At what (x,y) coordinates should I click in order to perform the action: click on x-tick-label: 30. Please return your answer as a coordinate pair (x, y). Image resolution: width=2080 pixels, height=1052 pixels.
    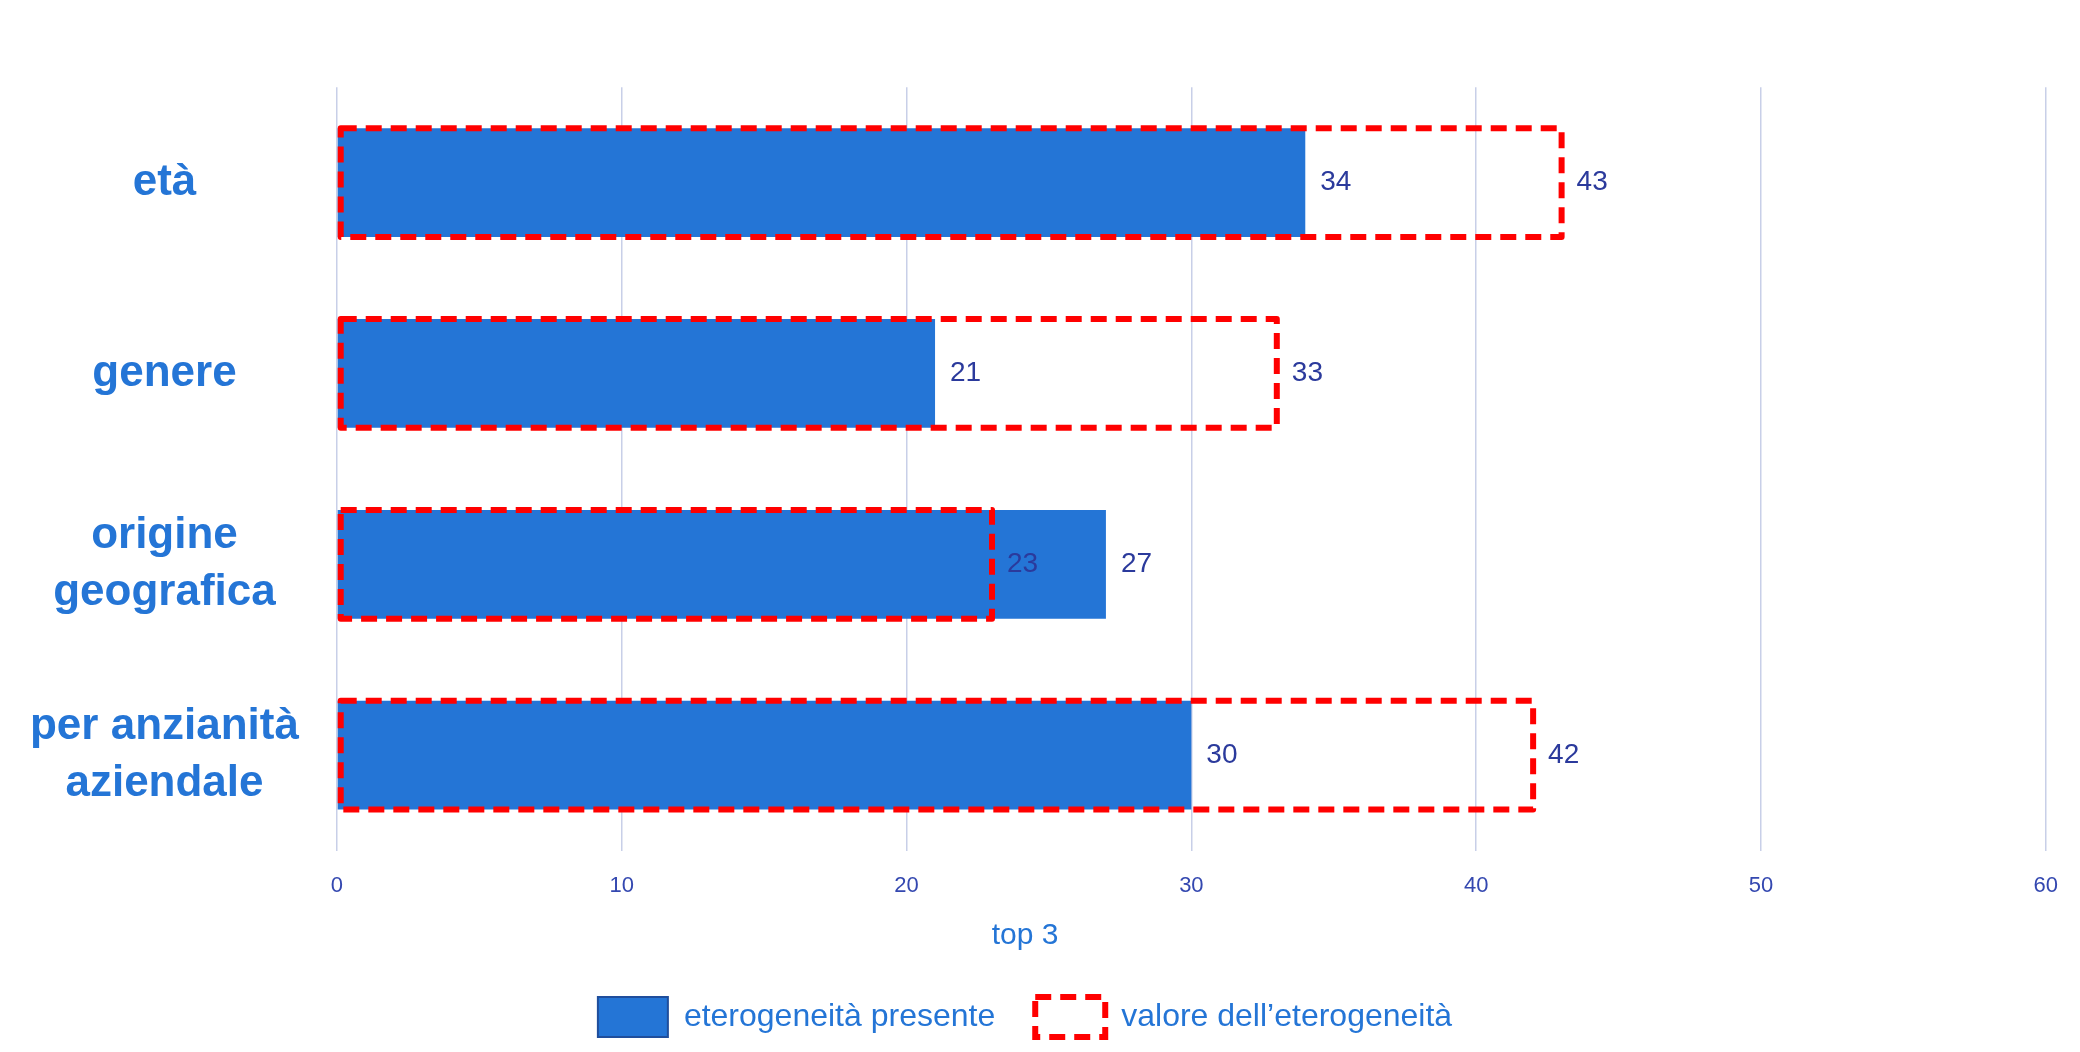
    Looking at the image, I should click on (1191, 884).